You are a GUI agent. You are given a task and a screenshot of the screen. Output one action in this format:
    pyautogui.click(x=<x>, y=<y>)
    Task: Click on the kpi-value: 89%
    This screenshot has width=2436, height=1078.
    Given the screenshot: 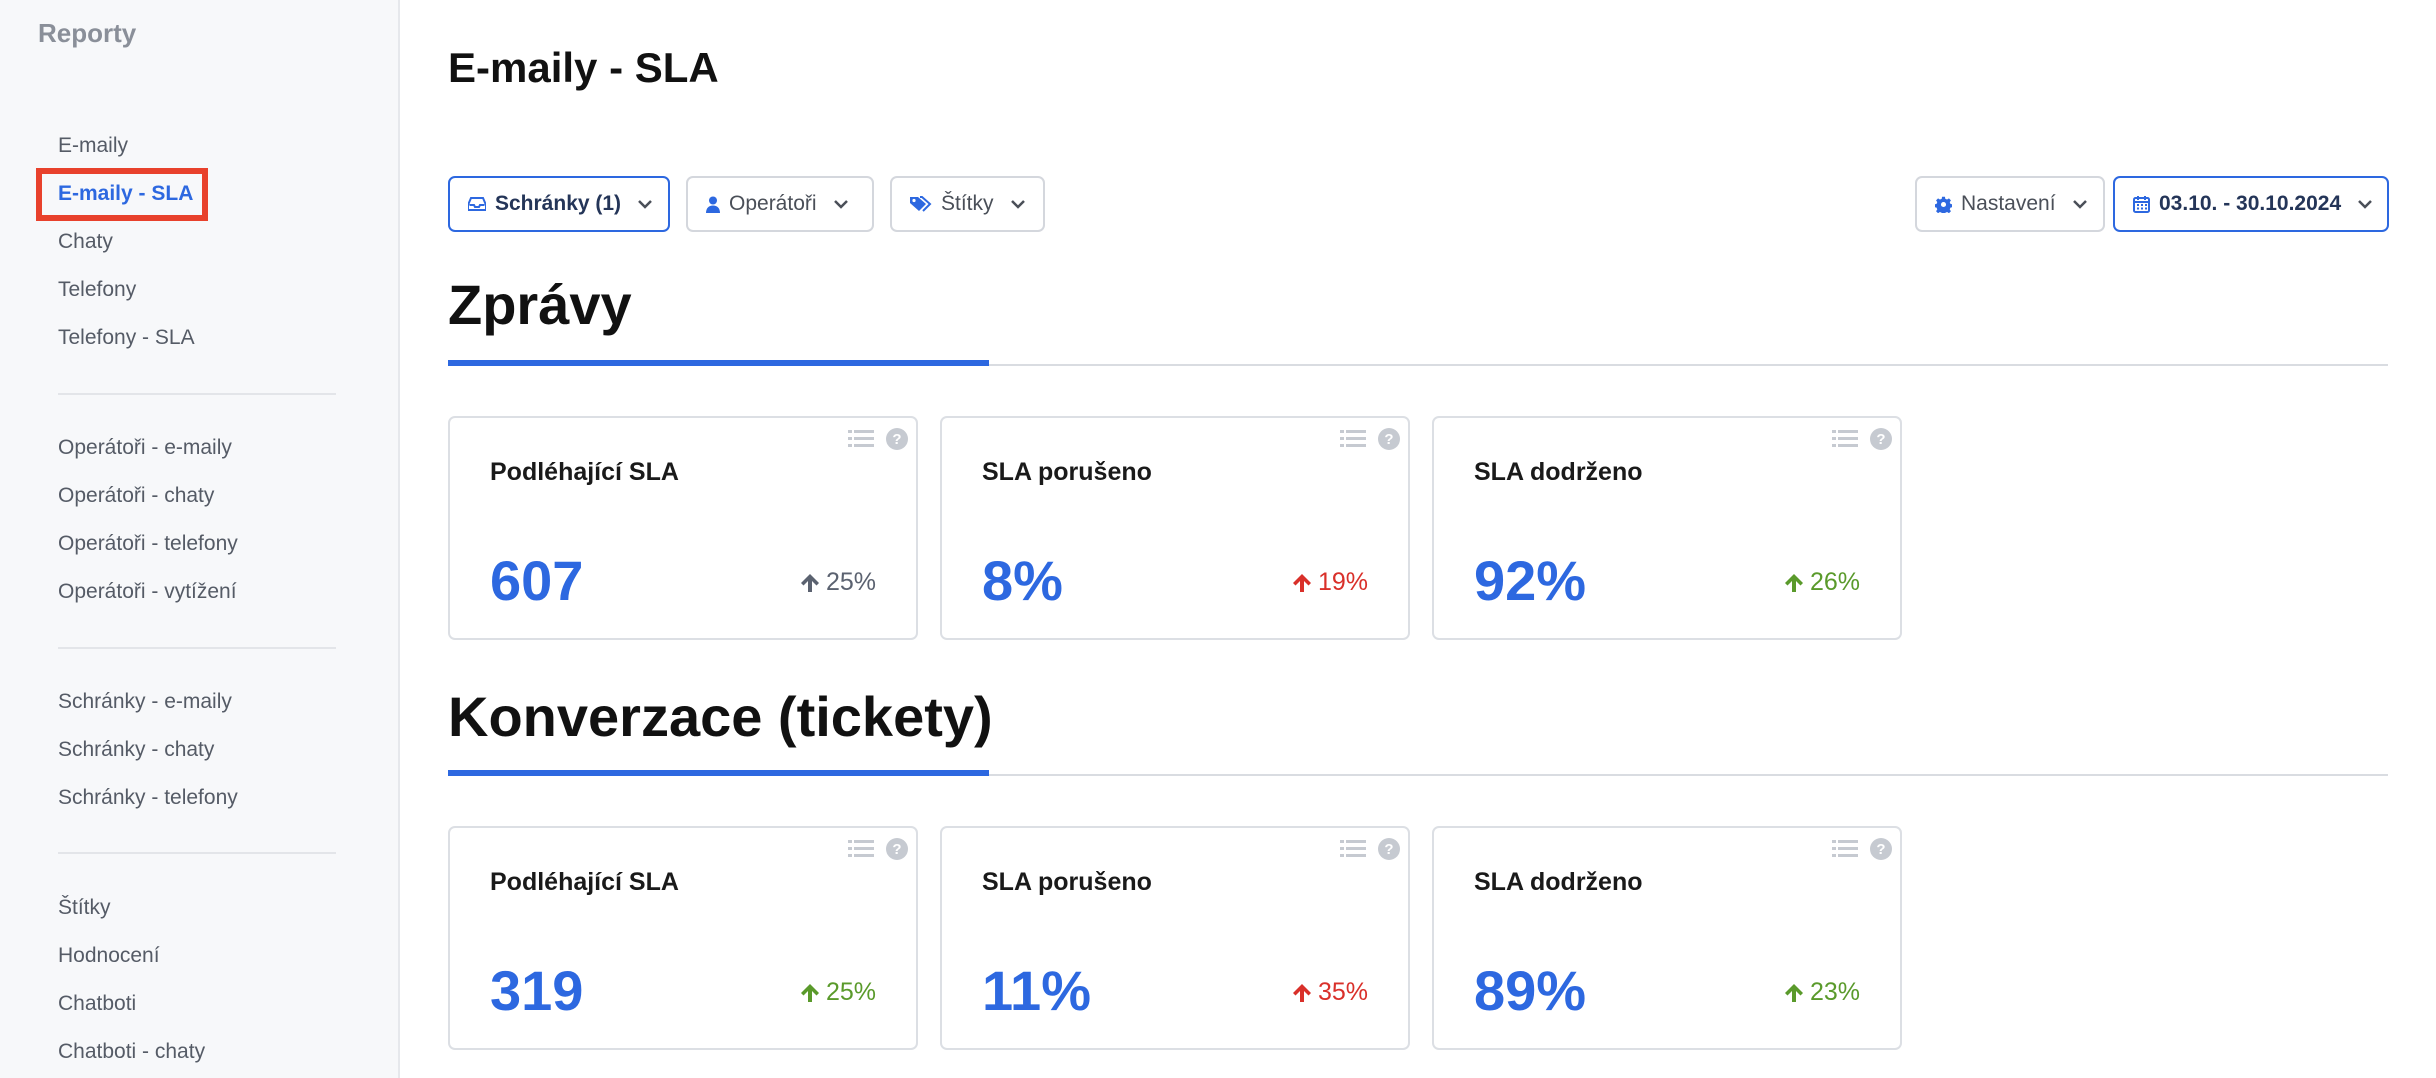 What is the action you would take?
    pyautogui.click(x=1530, y=990)
    